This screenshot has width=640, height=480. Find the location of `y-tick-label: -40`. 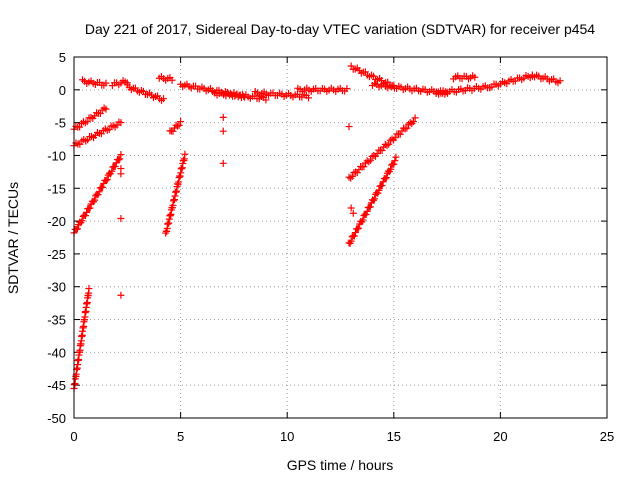

y-tick-label: -40 is located at coordinates (56, 352).